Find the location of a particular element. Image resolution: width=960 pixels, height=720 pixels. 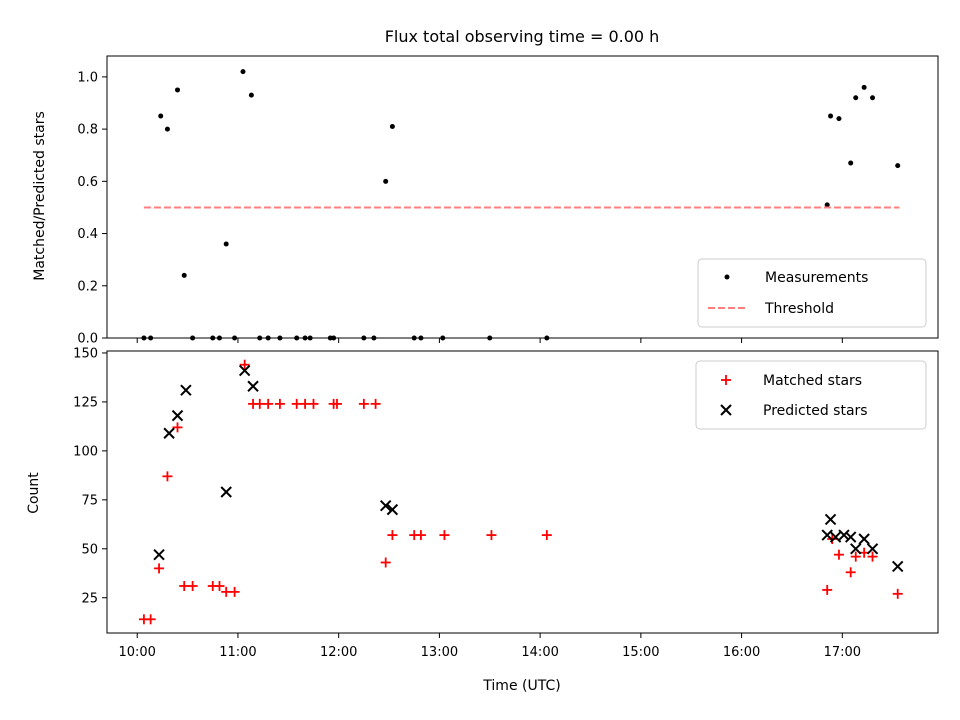

x-tick-label: 12:00 is located at coordinates (338, 652).